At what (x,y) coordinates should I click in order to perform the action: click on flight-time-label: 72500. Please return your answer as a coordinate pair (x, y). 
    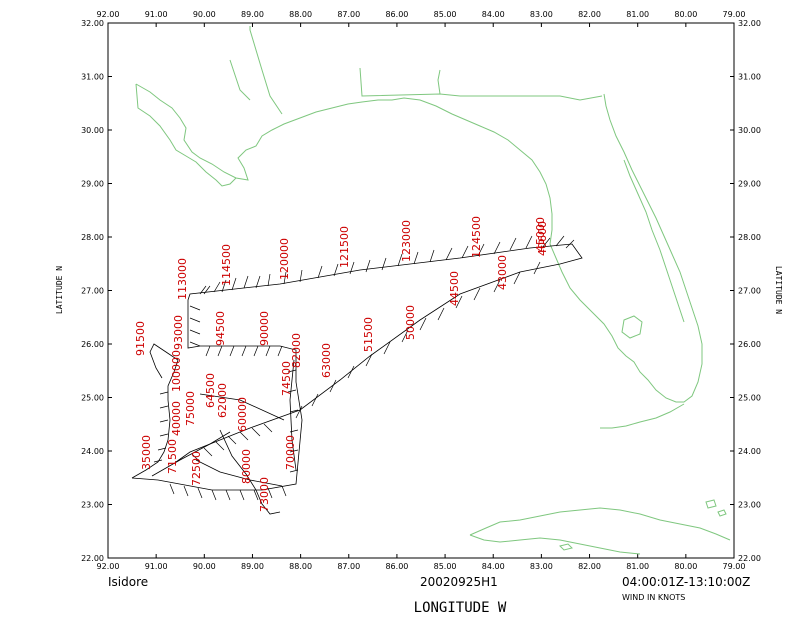
    Looking at the image, I should click on (196, 468).